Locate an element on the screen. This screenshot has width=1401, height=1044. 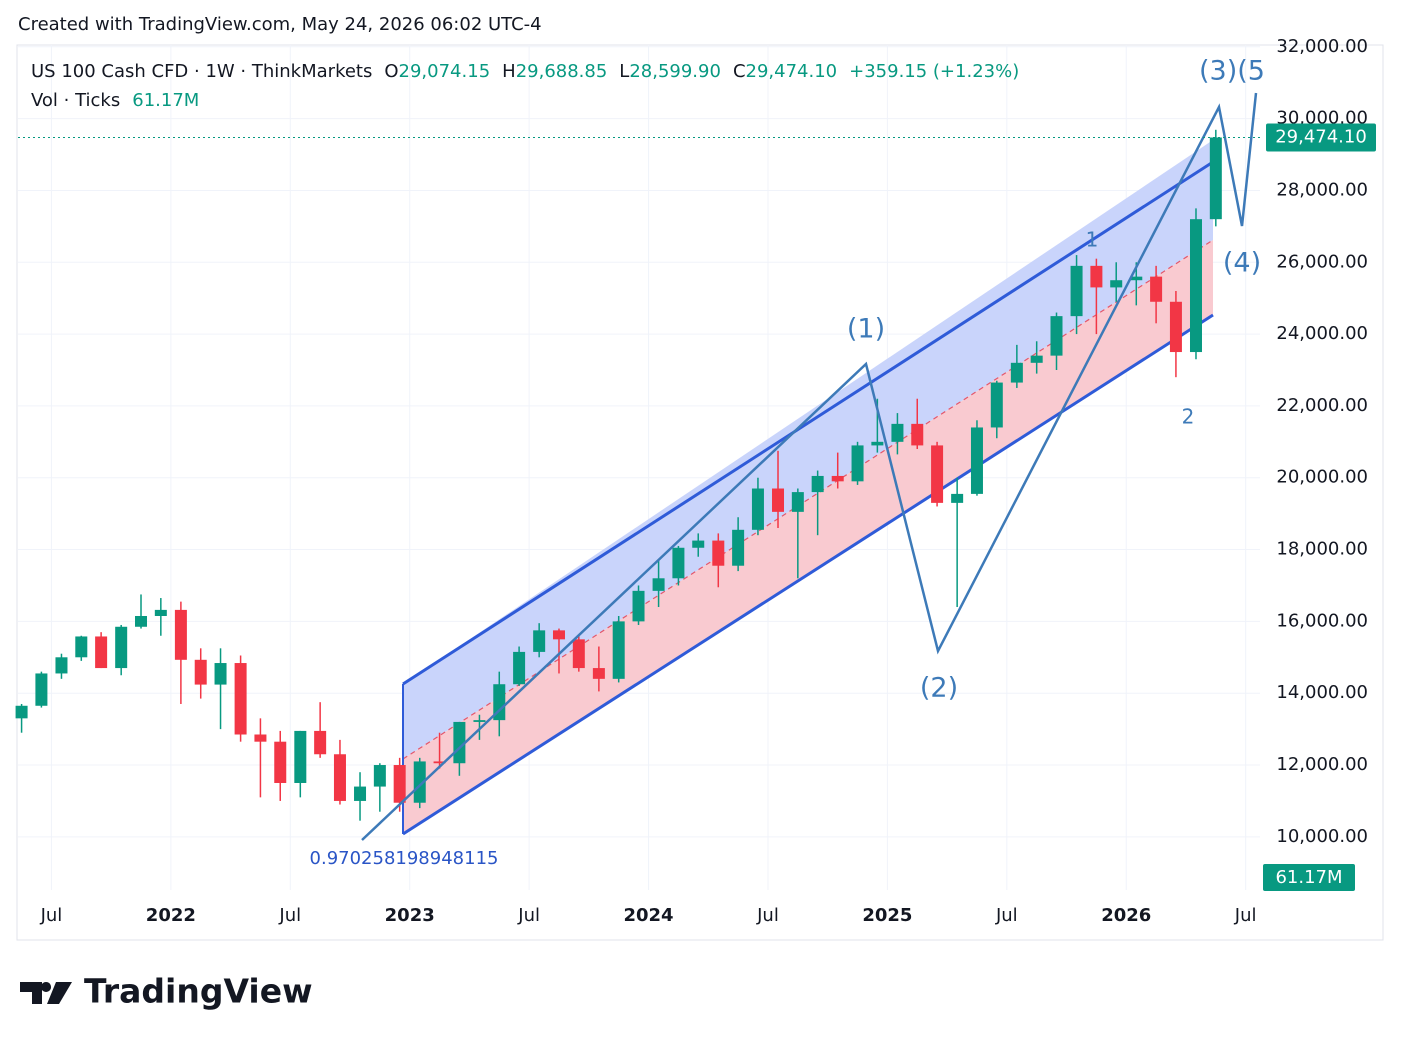
y-tick-label: 32,000.00 is located at coordinates (1322, 46).